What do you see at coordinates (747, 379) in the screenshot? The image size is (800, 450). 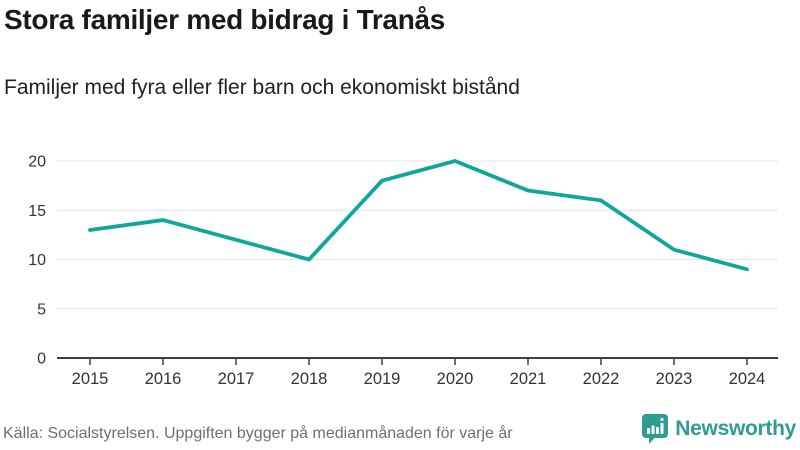 I see `x-tick-label: 2024` at bounding box center [747, 379].